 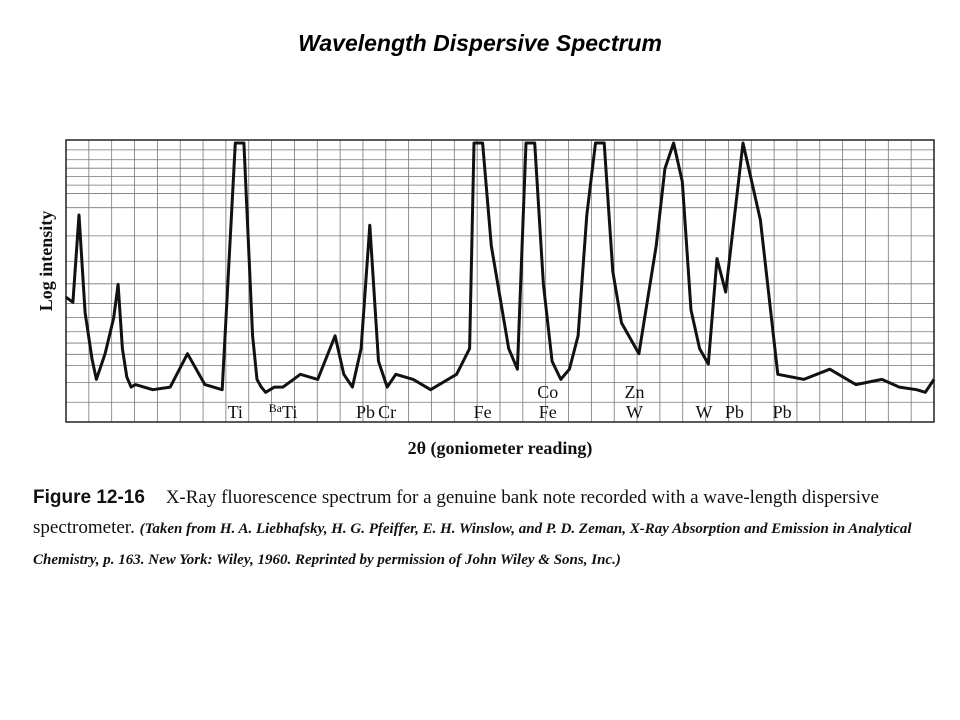 What do you see at coordinates (89, 497) in the screenshot?
I see `figure-label: Figure 12-16` at bounding box center [89, 497].